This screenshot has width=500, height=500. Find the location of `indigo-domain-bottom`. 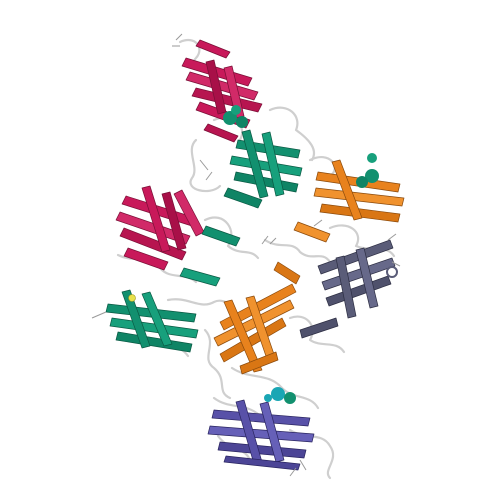

indigo-domain-bottom is located at coordinates (261, 435).